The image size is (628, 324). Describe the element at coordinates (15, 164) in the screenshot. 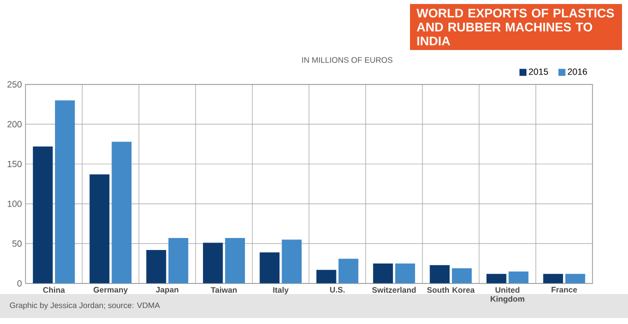

I see `y-tick-label: 150` at that location.